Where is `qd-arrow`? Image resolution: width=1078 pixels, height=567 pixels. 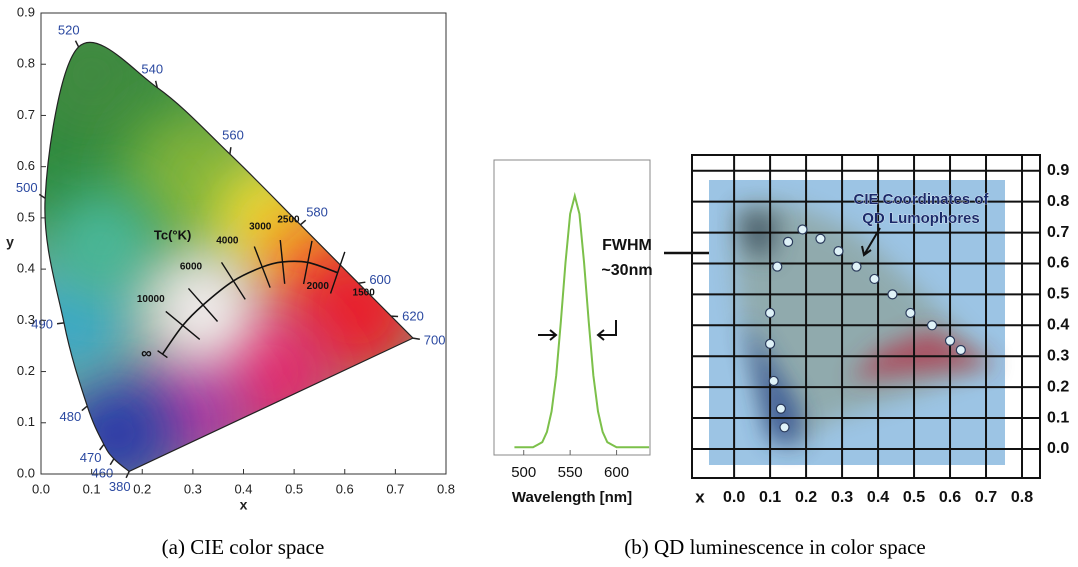
qd-arrow is located at coordinates (871, 242).